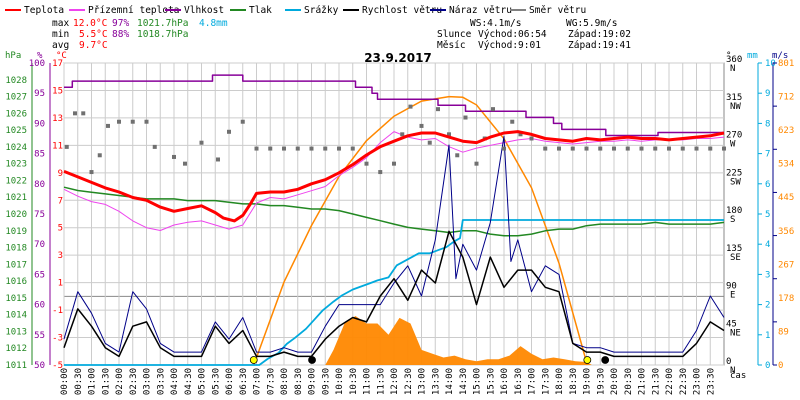 The image size is (800, 400). Describe the element at coordinates (734, 173) in the screenshot. I see `y-tick-dir: 225` at that location.